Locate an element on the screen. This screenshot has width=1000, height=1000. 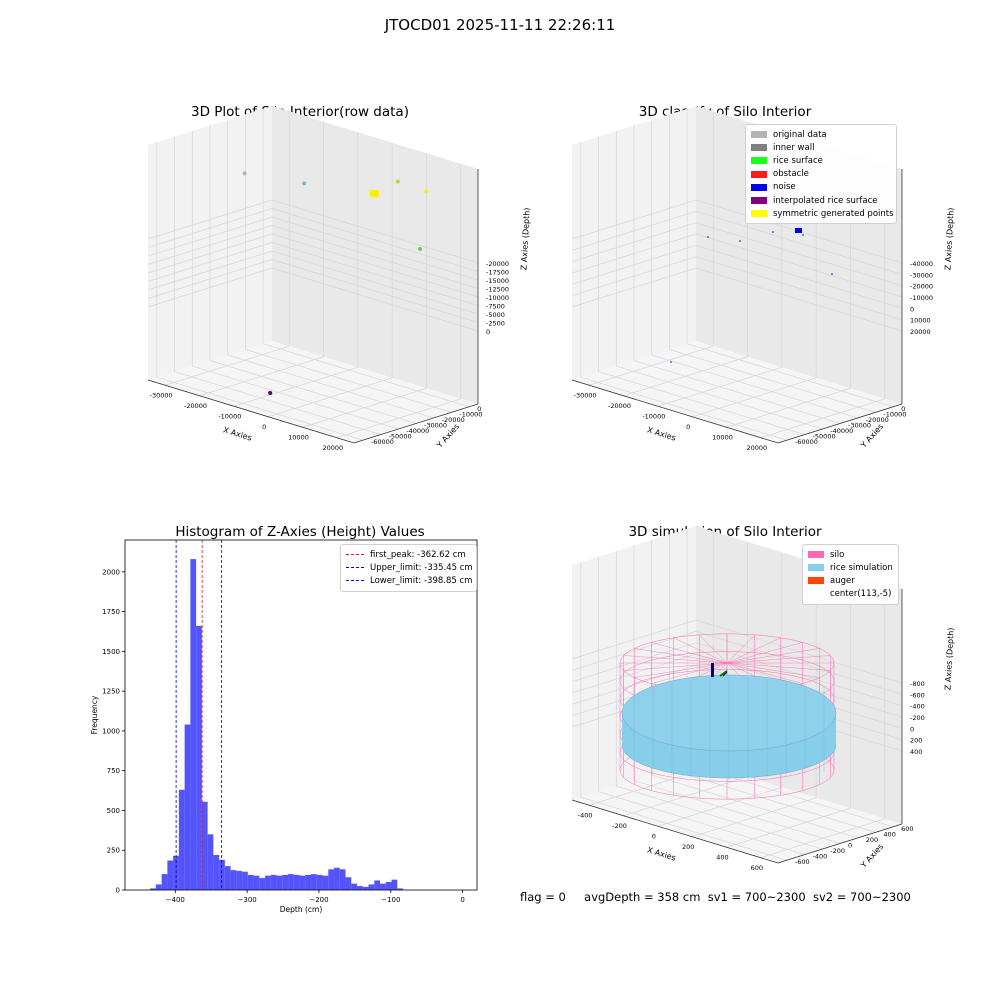
x-tick-label: −200 is located at coordinates (318, 900).